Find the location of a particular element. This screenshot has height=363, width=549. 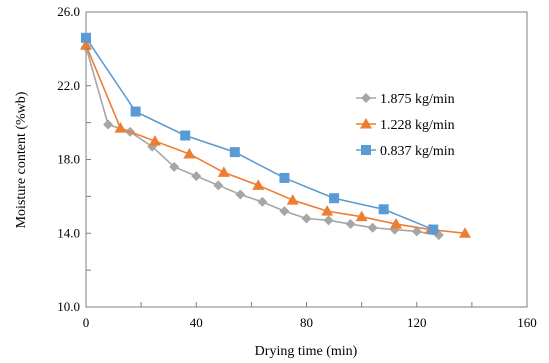

y-tick-label: 10.0 is located at coordinates (68, 306).